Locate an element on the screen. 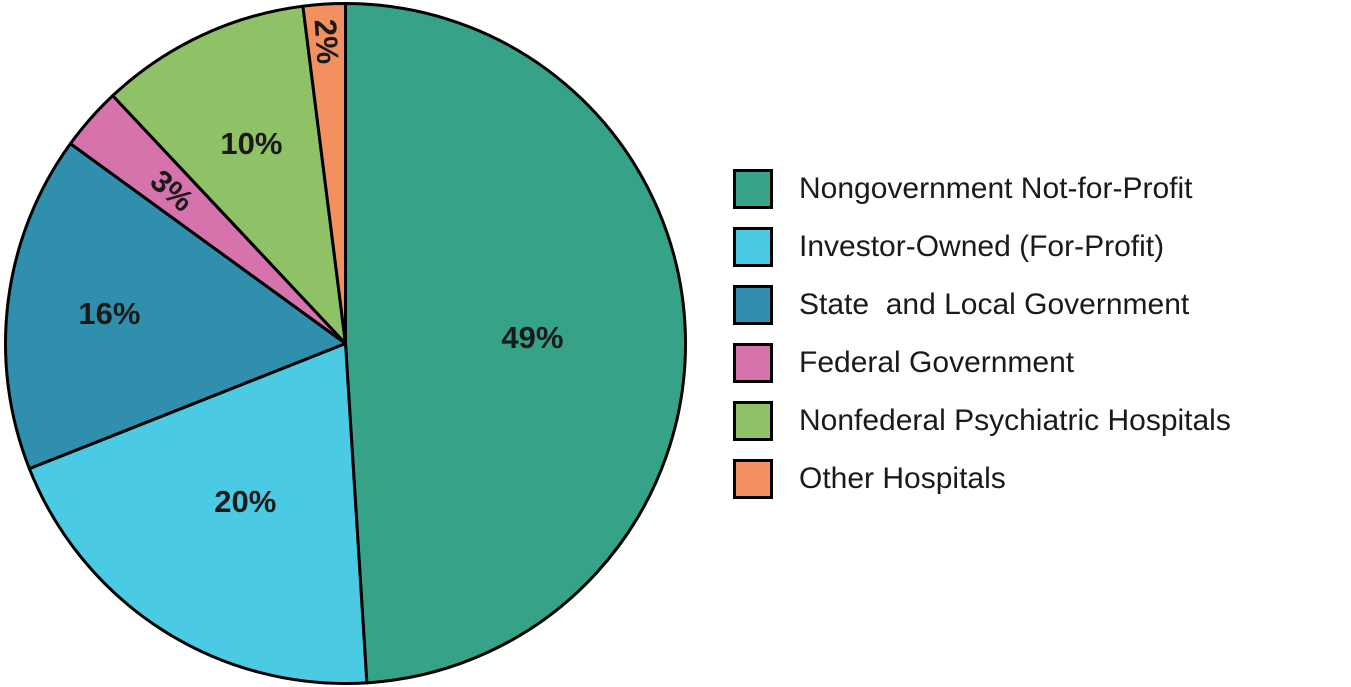 This screenshot has width=1351, height=687. legend-item: Federal Government is located at coordinates (982, 363).